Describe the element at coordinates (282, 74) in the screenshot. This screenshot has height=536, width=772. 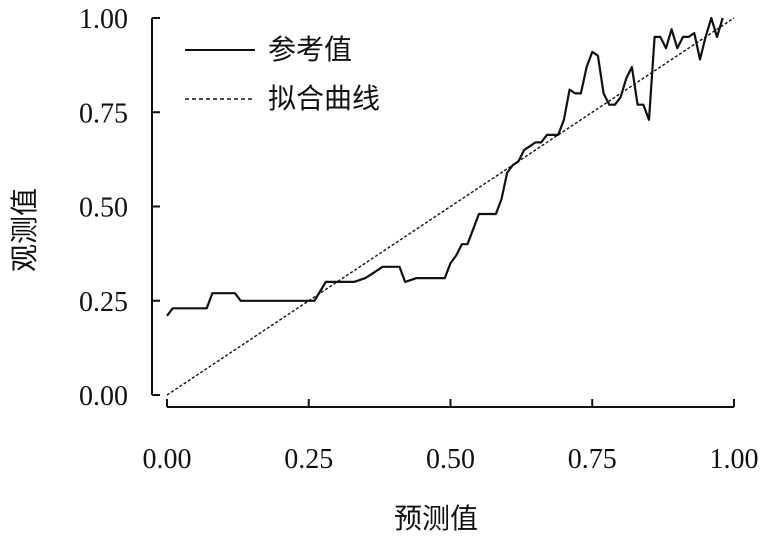
I see `legend: 参考值 拟合曲线` at that location.